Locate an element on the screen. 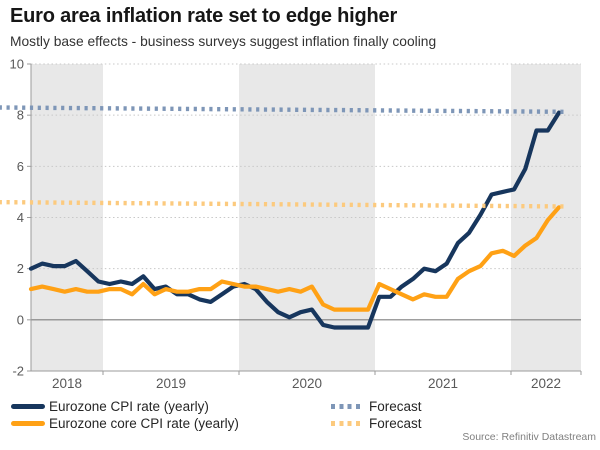 The width and height of the screenshot is (600, 450). y-tick-label: 10 is located at coordinates (17, 64).